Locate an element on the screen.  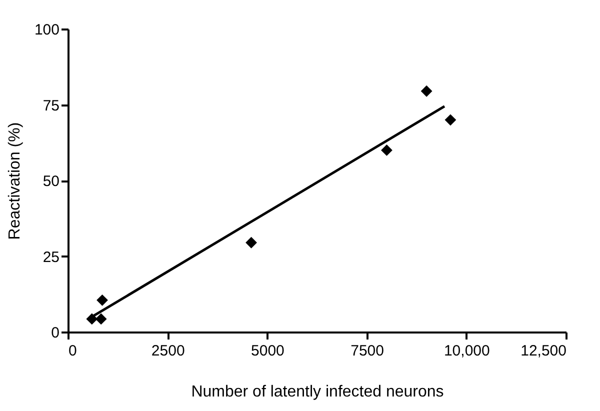
x-tick-label: 5000 is located at coordinates (267, 351).